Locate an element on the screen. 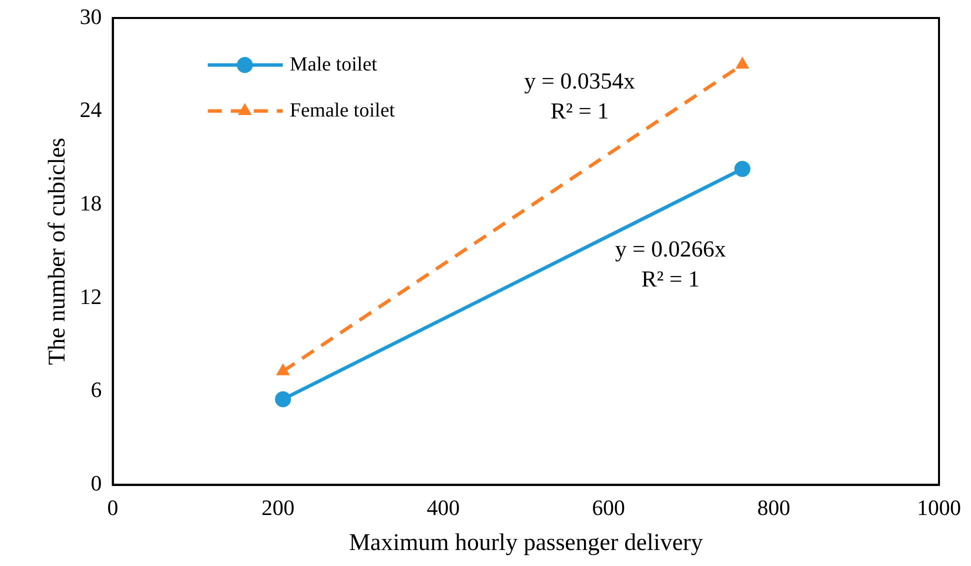 The image size is (971, 566). x-tick-label: 400 is located at coordinates (443, 507).